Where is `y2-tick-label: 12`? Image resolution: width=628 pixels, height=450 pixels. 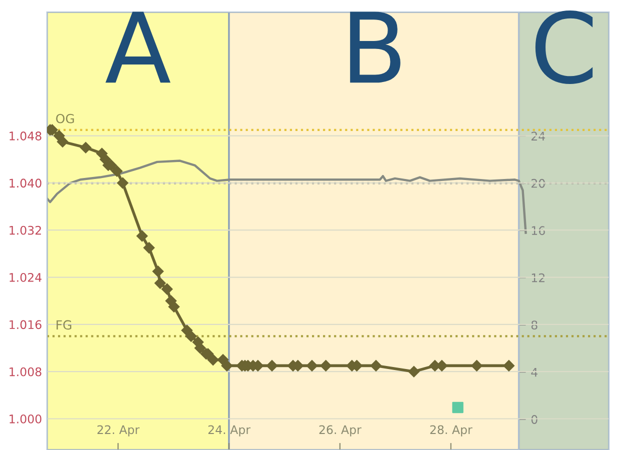
y2-tick-label: 12 is located at coordinates (538, 277).